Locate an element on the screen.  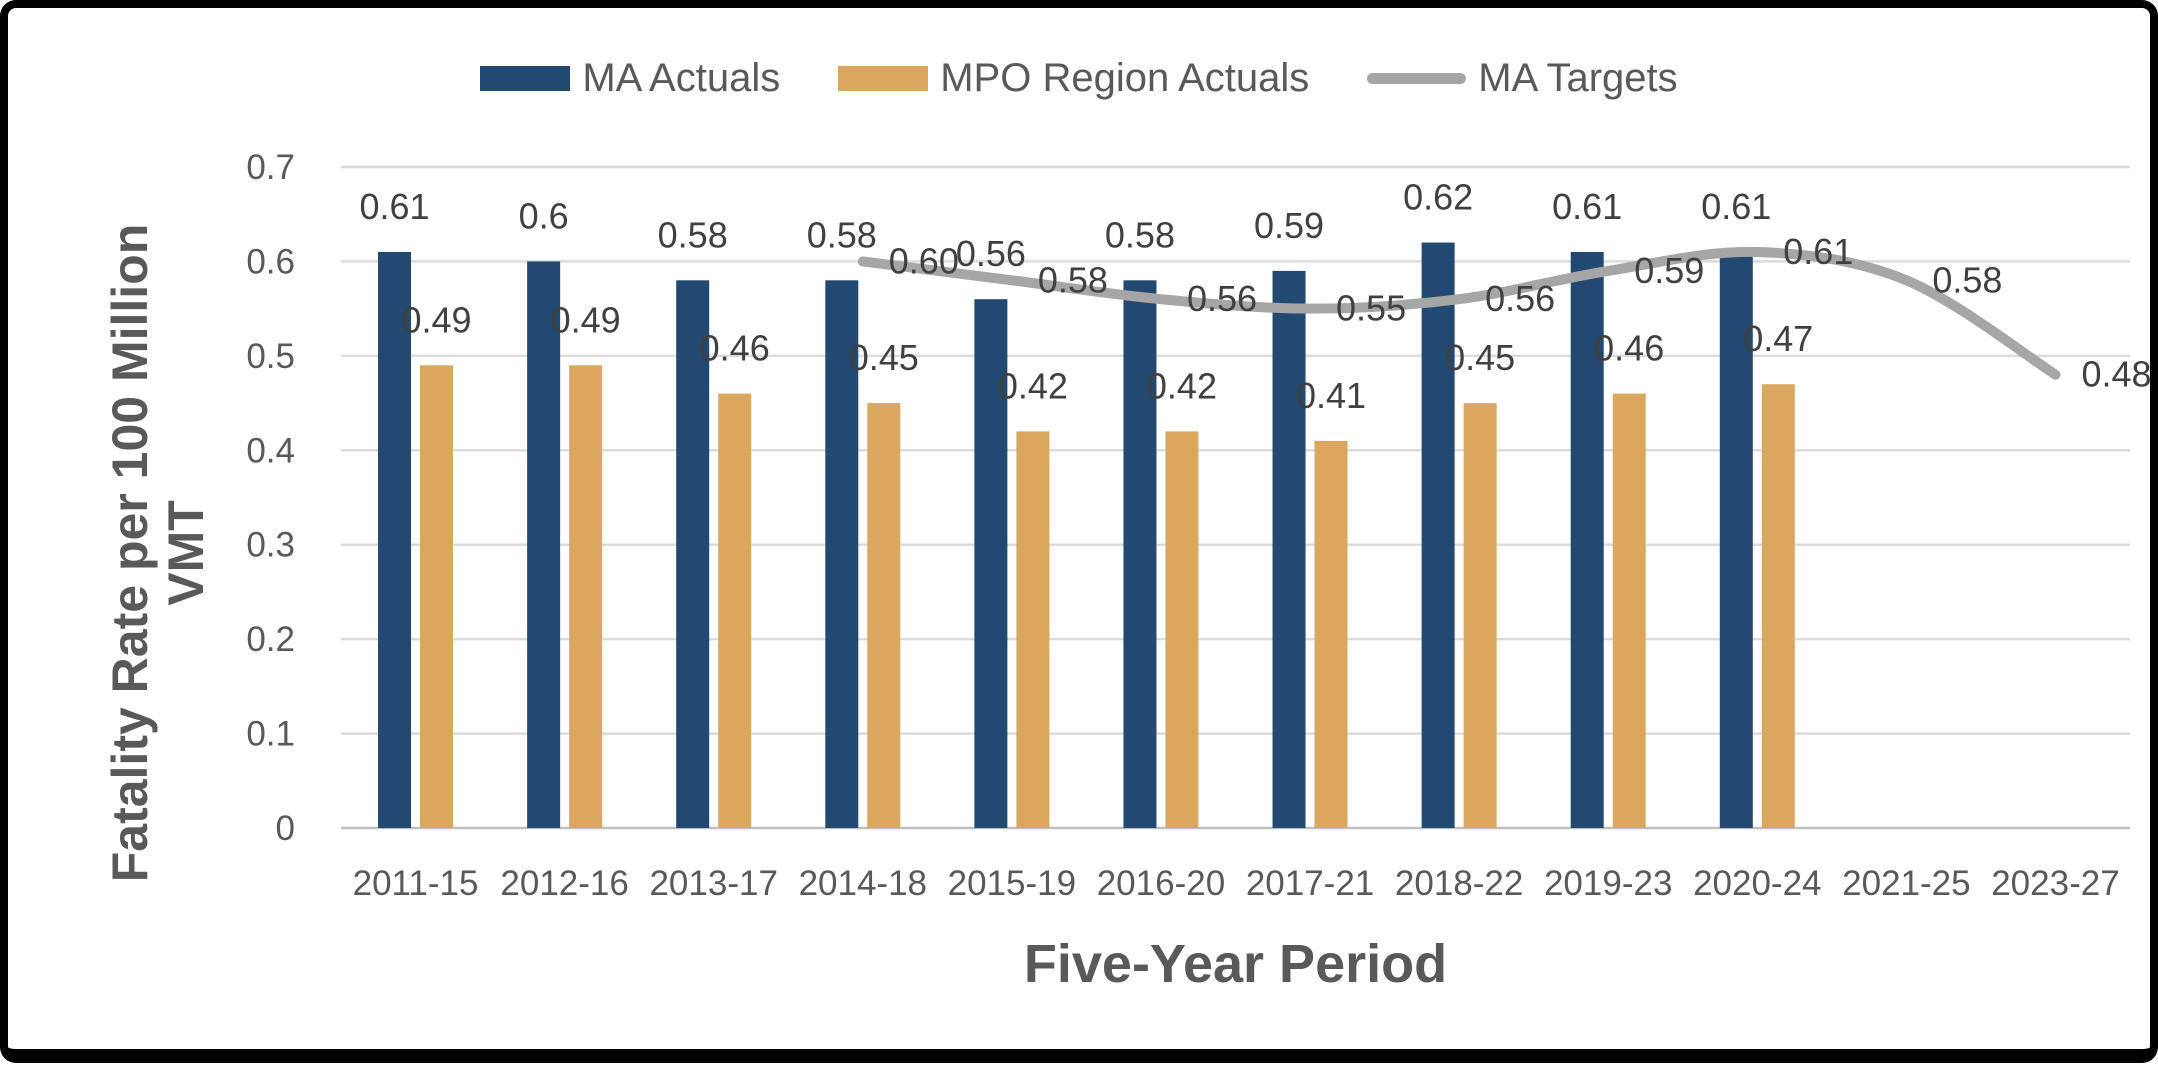
bar-data-label: 0.62 is located at coordinates (1438, 197).